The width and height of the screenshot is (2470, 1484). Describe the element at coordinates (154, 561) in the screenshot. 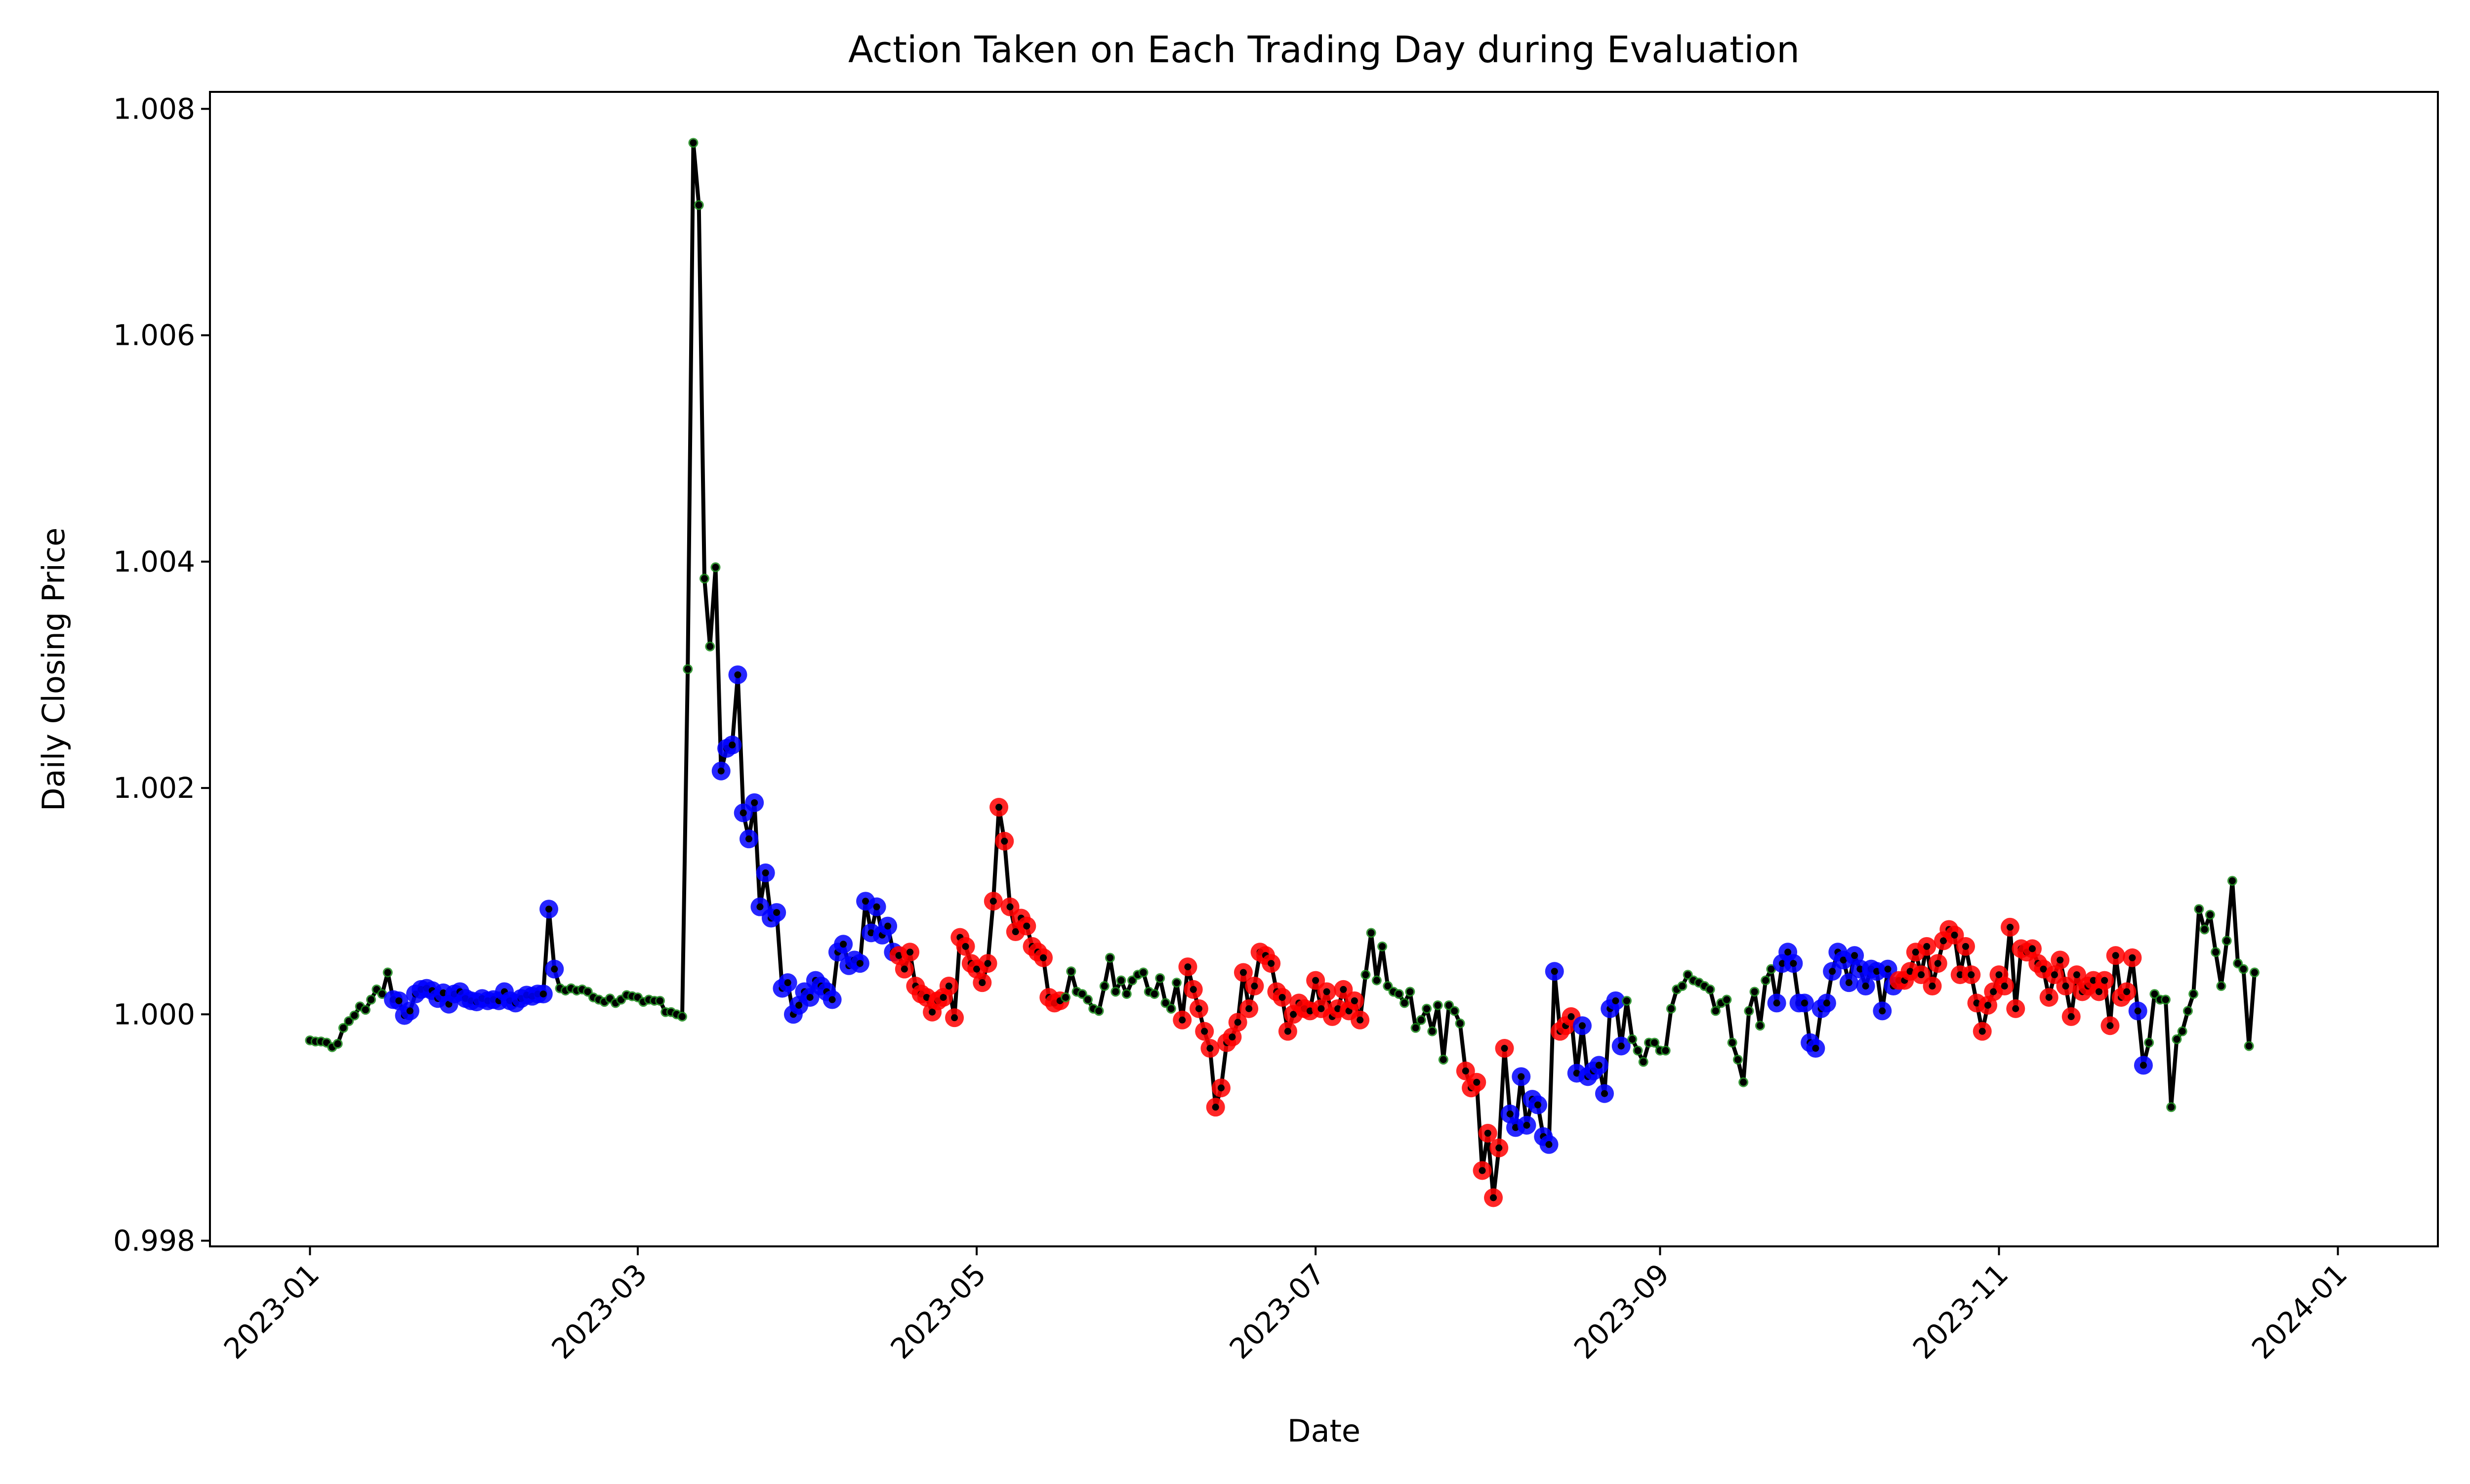

I see `y-tick-label: 1.004` at that location.